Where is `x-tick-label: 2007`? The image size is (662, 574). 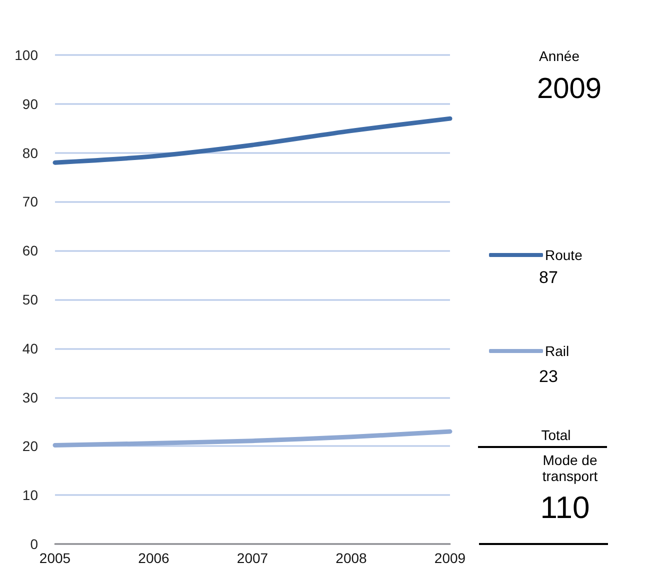 x-tick-label: 2007 is located at coordinates (252, 558).